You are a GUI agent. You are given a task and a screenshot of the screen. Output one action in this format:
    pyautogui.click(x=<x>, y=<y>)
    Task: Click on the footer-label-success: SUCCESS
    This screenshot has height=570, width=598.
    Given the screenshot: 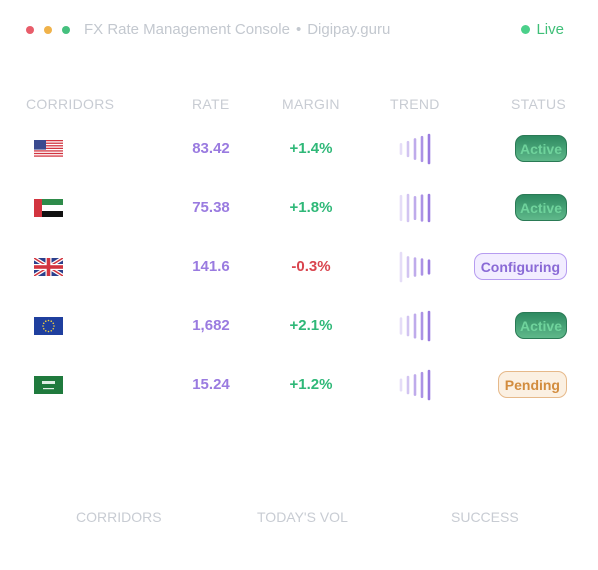 What is the action you would take?
    pyautogui.click(x=485, y=517)
    